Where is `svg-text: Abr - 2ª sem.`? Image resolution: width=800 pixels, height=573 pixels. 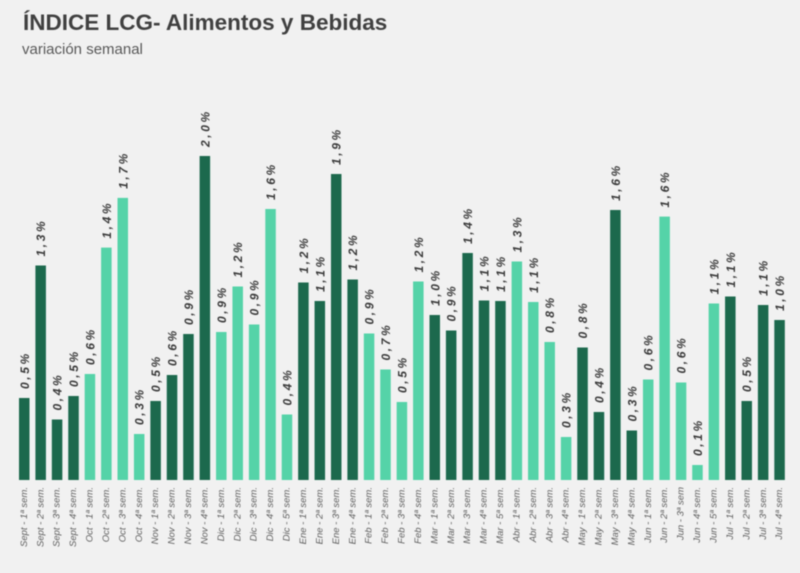
svg-text: Abr - 2ª sem. is located at coordinates (533, 515).